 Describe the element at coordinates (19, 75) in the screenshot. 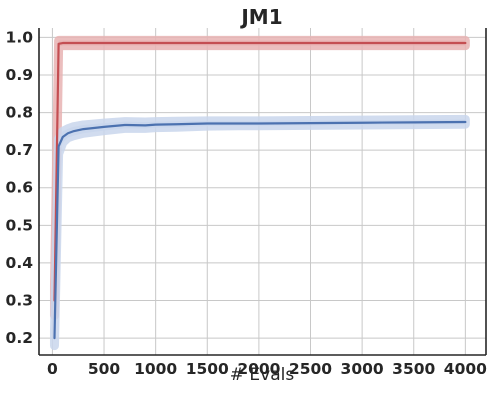

I see `y-tick-label: 0.9` at that location.